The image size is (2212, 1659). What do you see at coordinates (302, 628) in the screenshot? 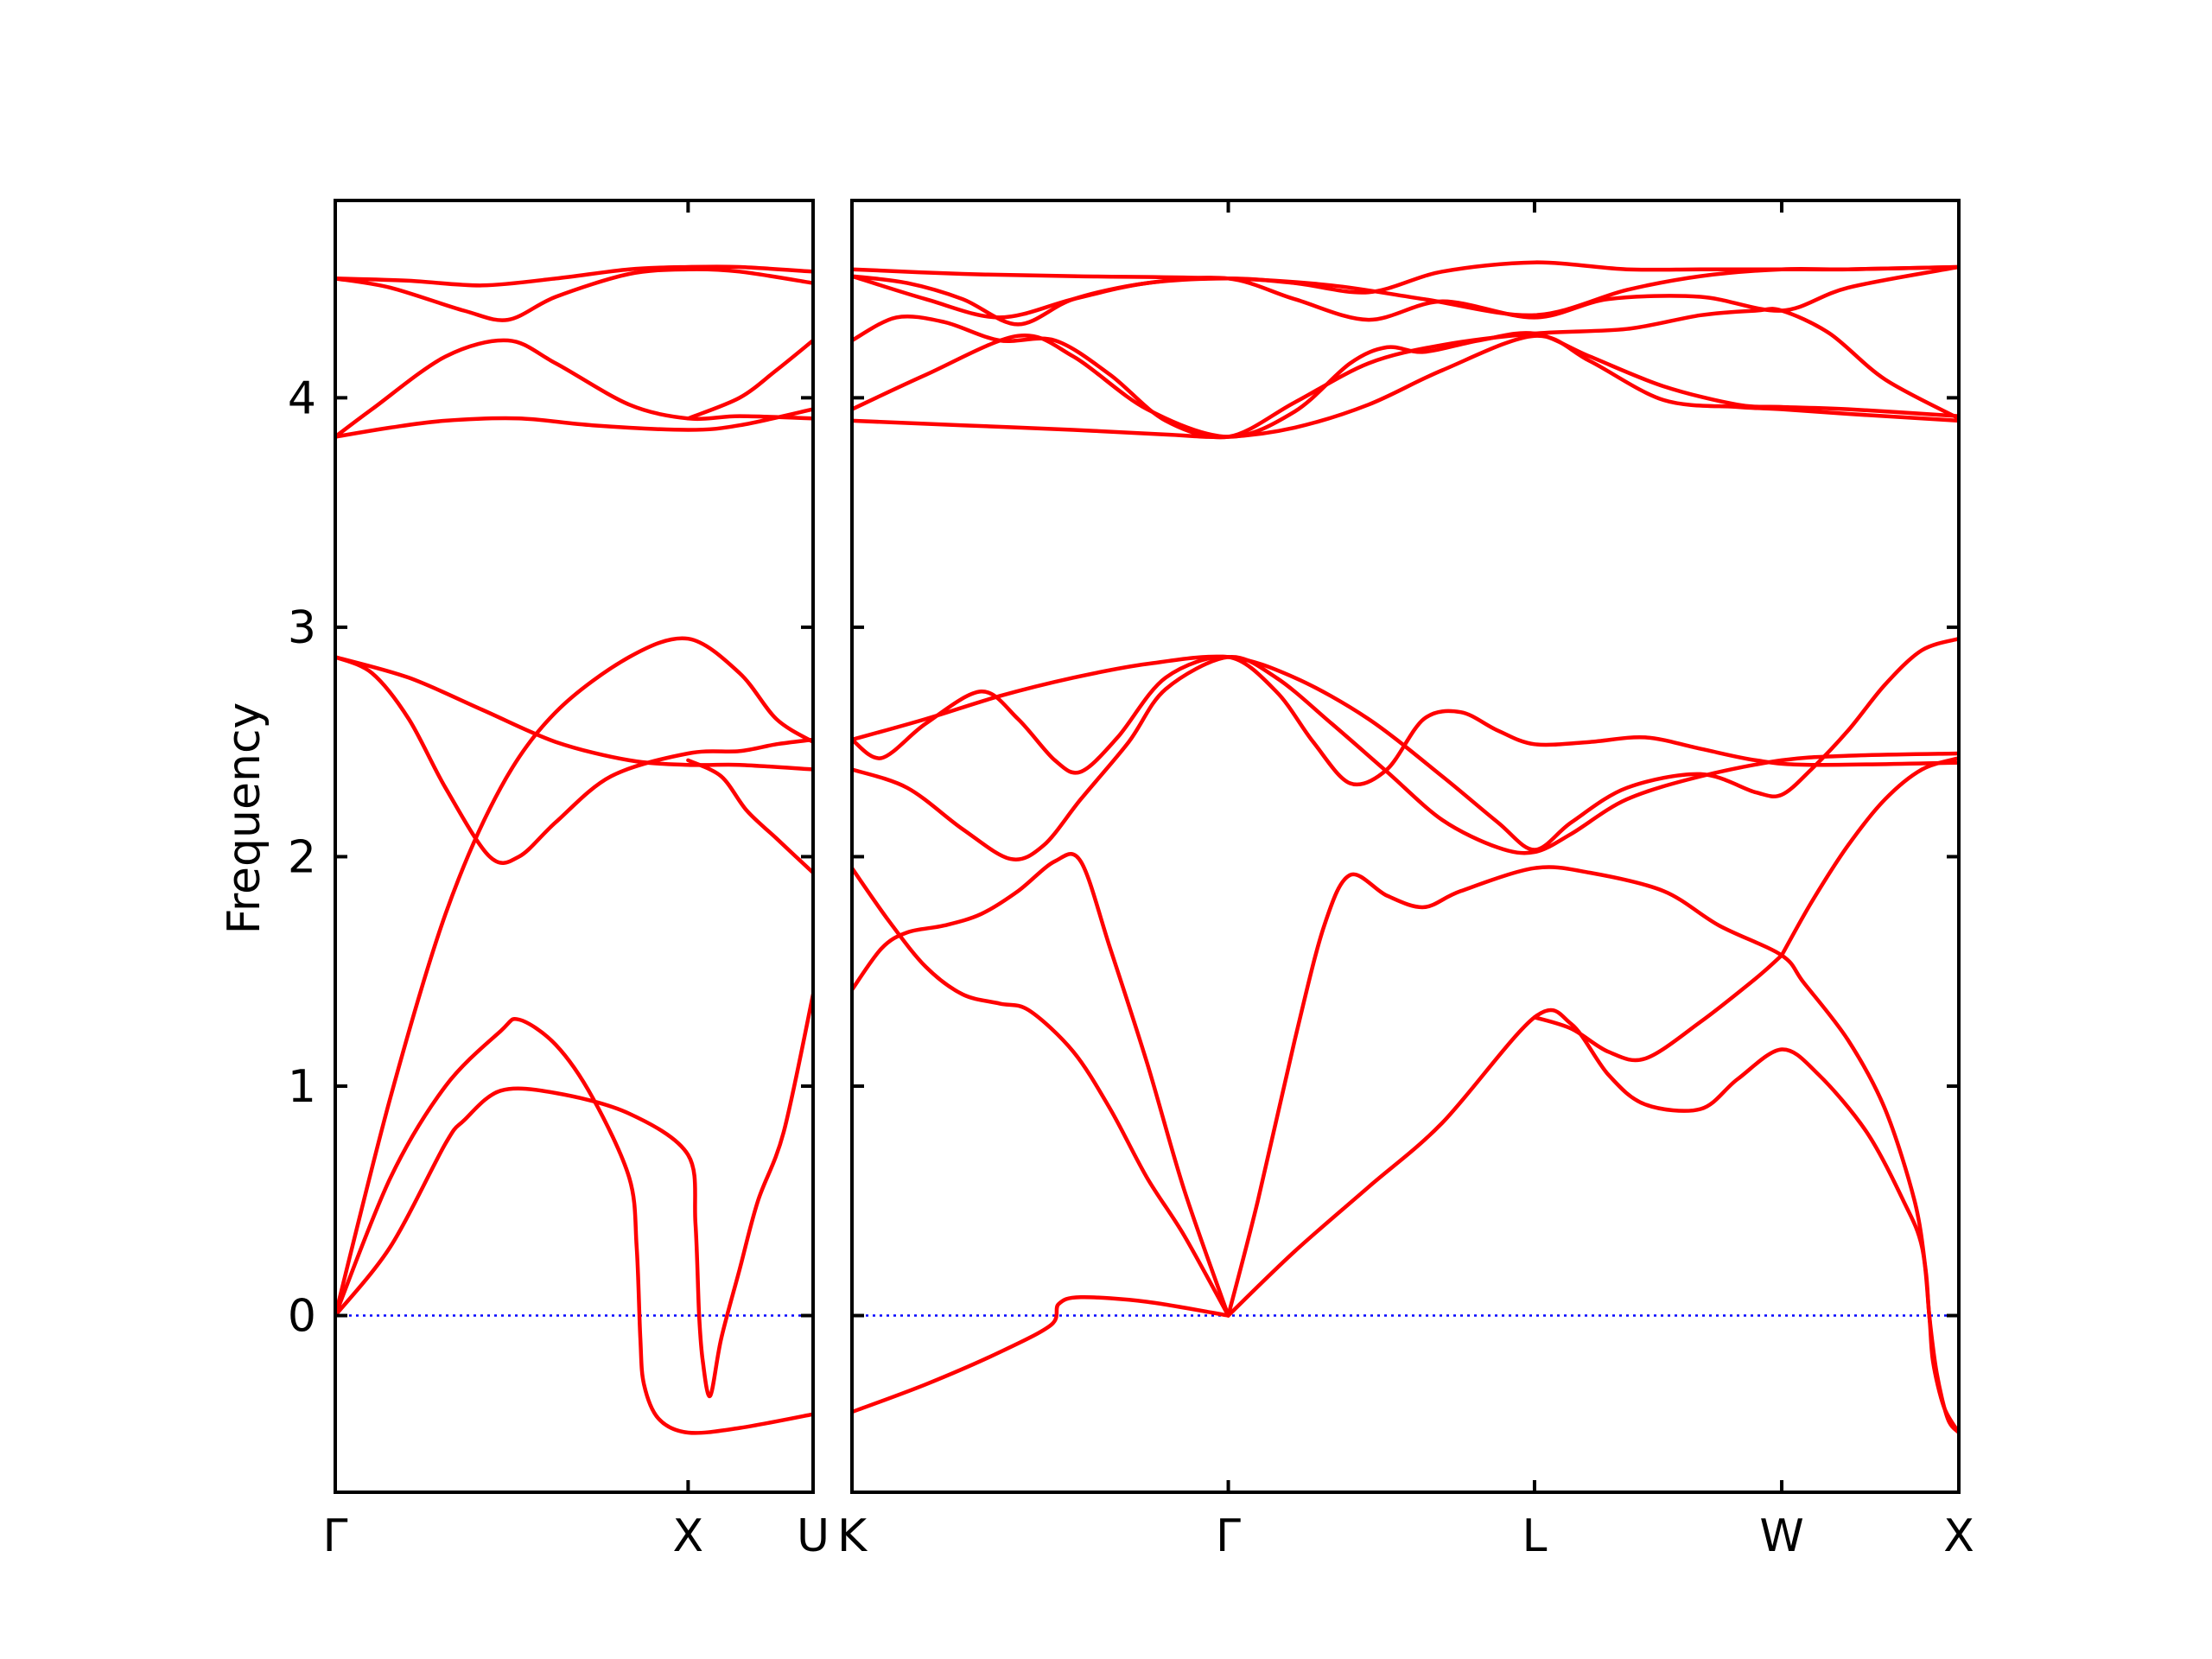
I see `y-tick-label: 3` at bounding box center [302, 628].